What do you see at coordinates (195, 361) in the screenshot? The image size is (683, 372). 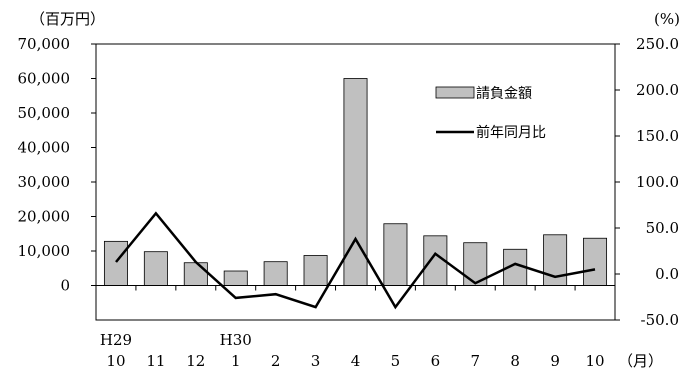 I see `x-tick-label: 12` at bounding box center [195, 361].